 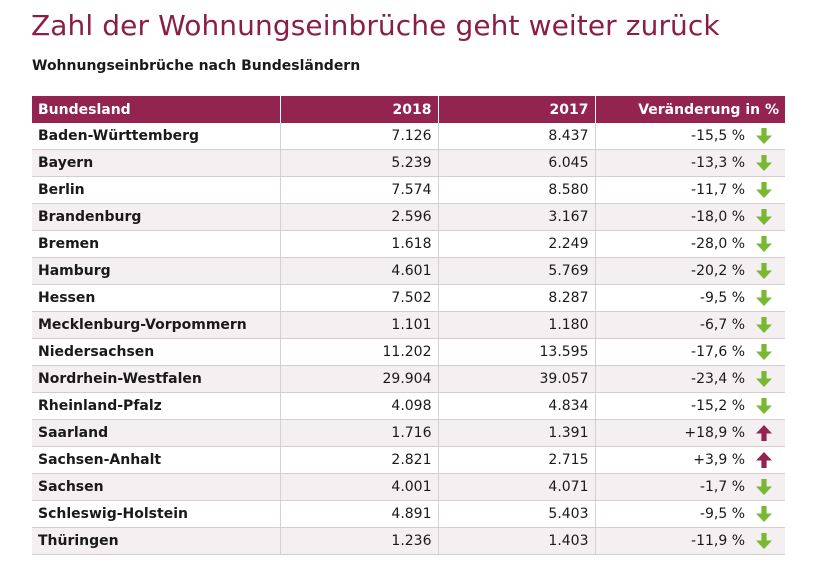 What do you see at coordinates (718, 379) in the screenshot?
I see `change-value: -23,4 %` at bounding box center [718, 379].